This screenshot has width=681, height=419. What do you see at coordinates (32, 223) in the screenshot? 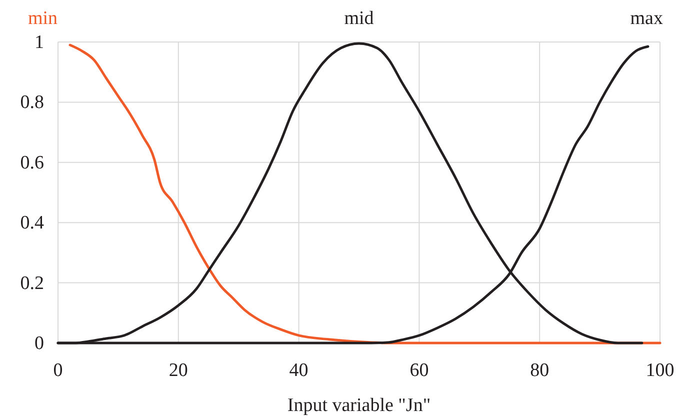
I see `y-tick-label: 0.4` at bounding box center [32, 223].